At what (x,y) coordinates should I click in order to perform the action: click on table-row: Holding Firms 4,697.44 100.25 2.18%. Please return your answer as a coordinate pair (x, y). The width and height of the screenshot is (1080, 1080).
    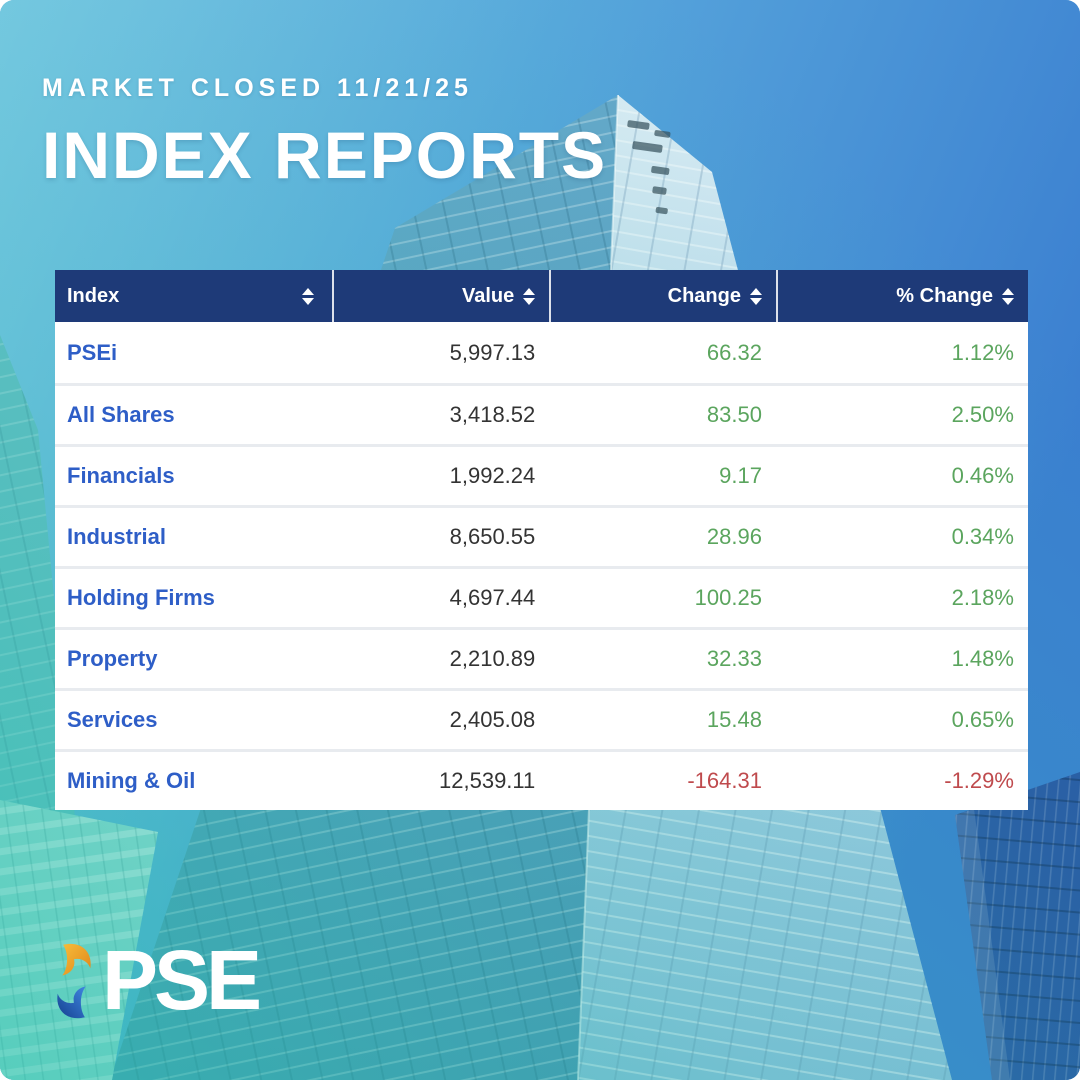
    Looking at the image, I should click on (541, 596).